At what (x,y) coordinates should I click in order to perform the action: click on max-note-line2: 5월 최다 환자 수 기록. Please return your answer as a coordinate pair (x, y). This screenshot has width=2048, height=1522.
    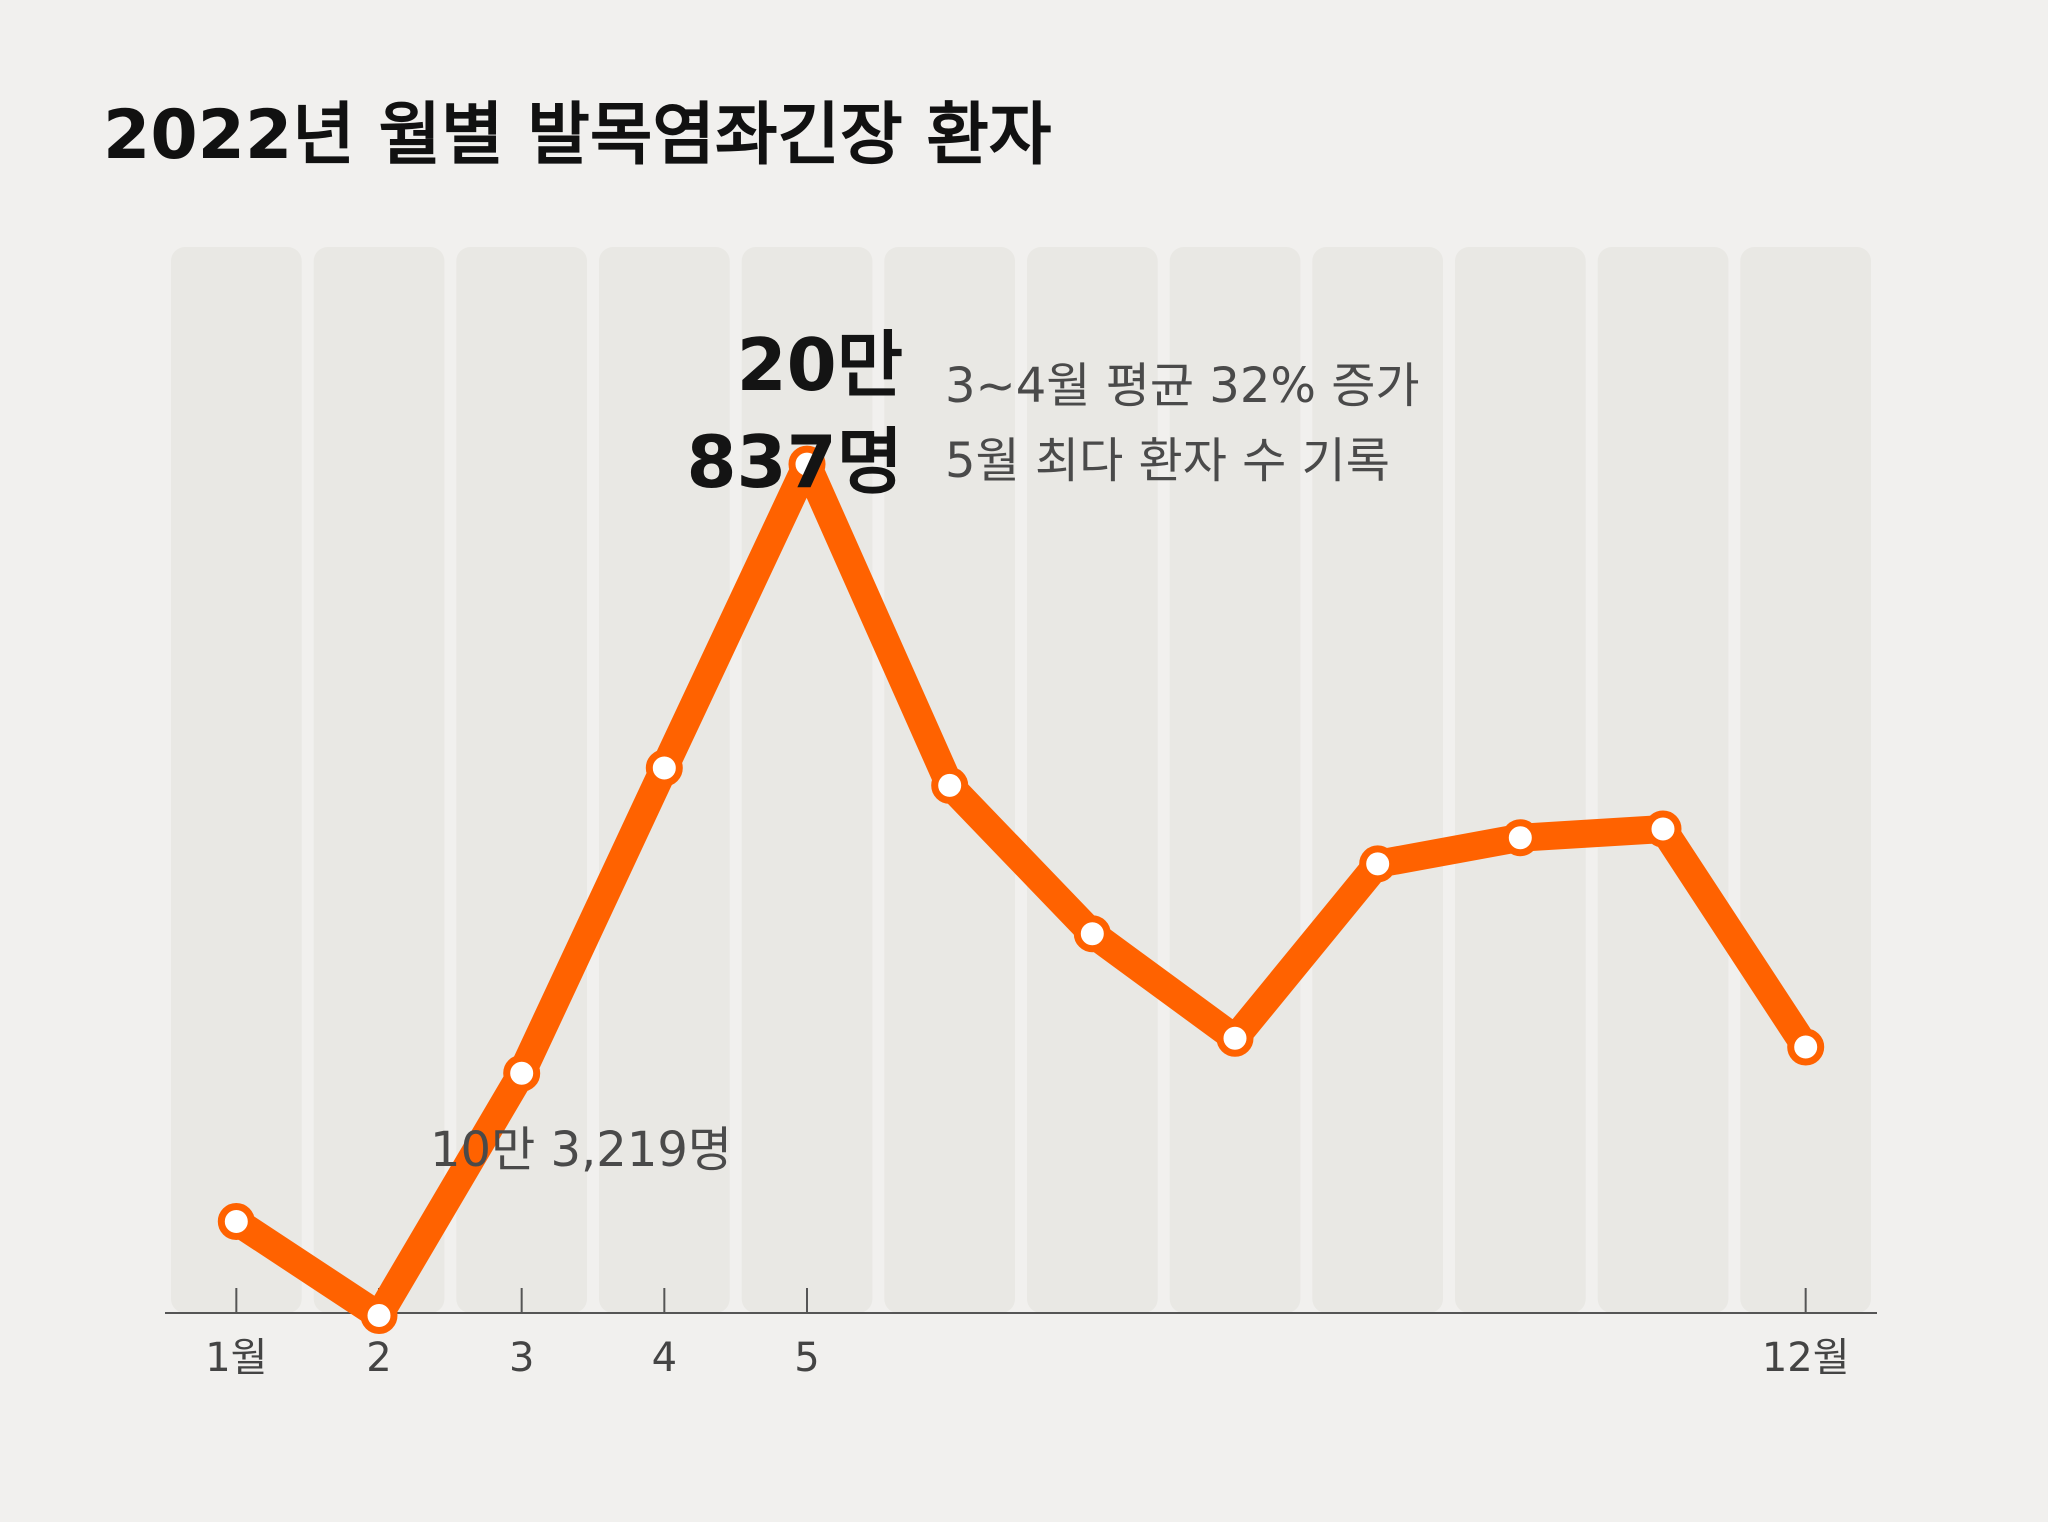
    Looking at the image, I should click on (1167, 461).